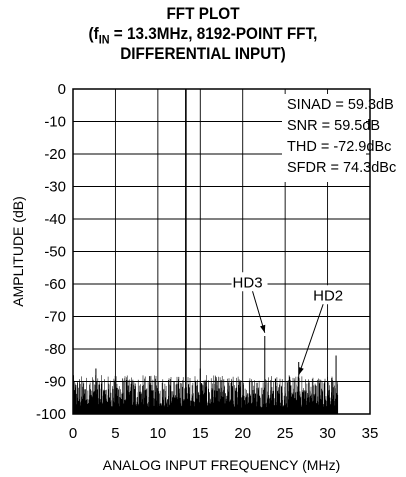 The height and width of the screenshot is (477, 406). Describe the element at coordinates (285, 433) in the screenshot. I see `x-tick-label: 25` at that location.